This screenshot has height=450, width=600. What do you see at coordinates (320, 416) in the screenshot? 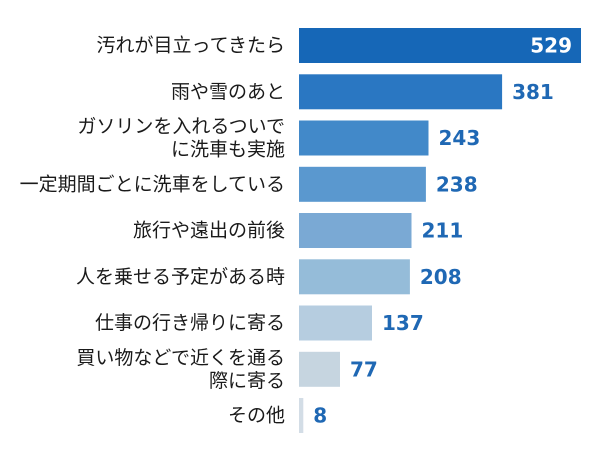
I see `value-label-8: 8` at bounding box center [320, 416].